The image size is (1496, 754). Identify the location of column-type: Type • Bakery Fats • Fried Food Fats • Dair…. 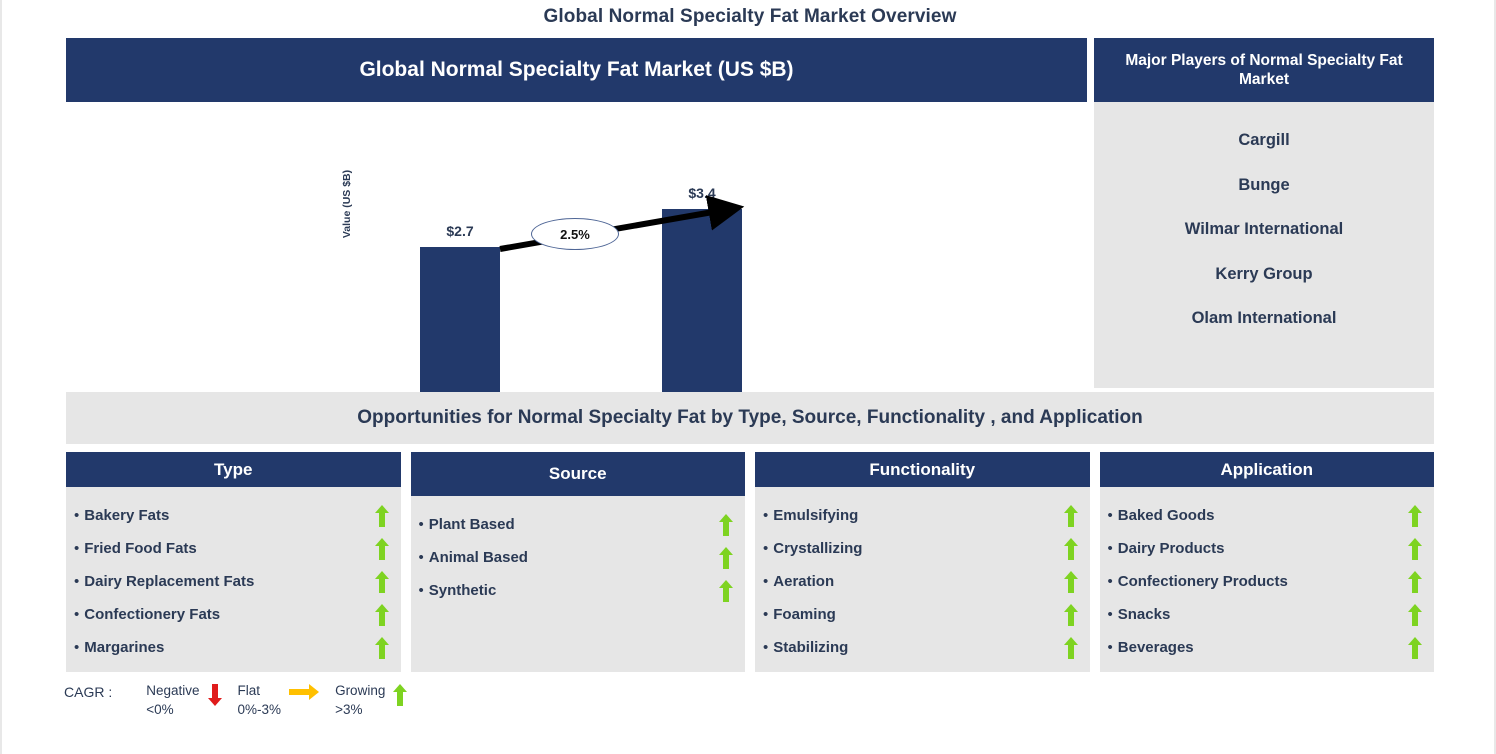
(233, 562).